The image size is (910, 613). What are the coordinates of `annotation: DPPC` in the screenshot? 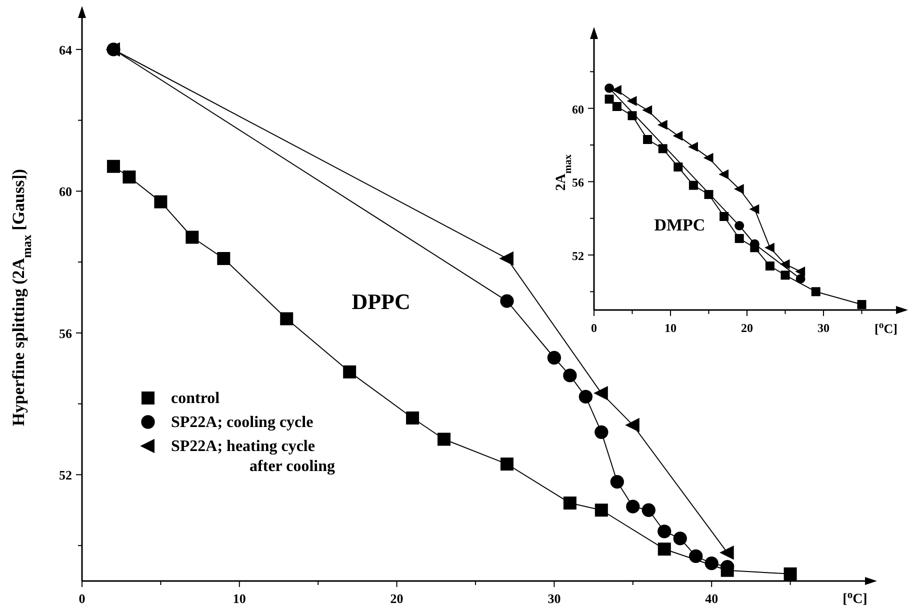 It's located at (381, 301).